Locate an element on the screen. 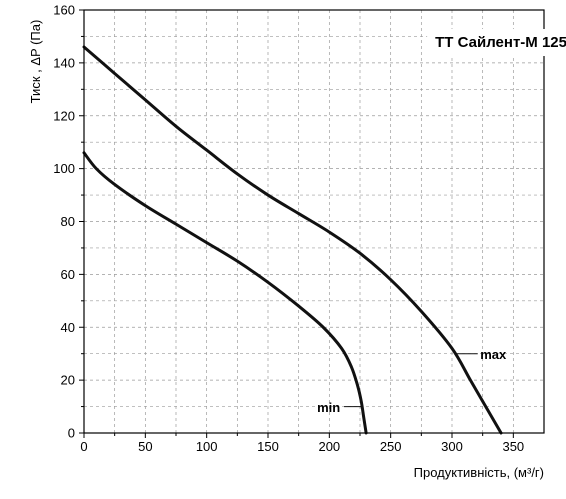  x-axis-title: Продуктивність, (м³/г) is located at coordinates (479, 472).